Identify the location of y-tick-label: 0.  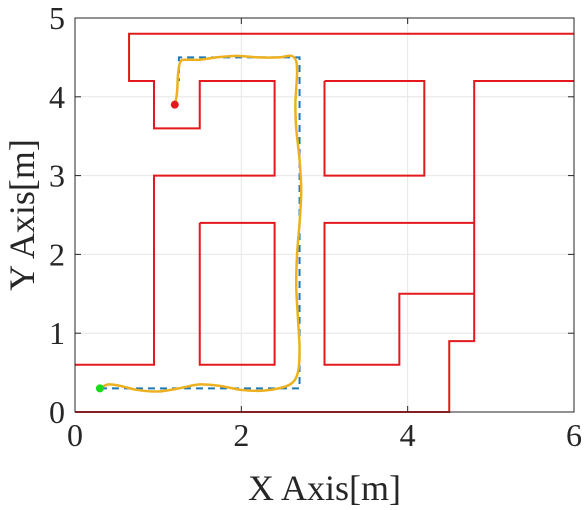
(57, 412).